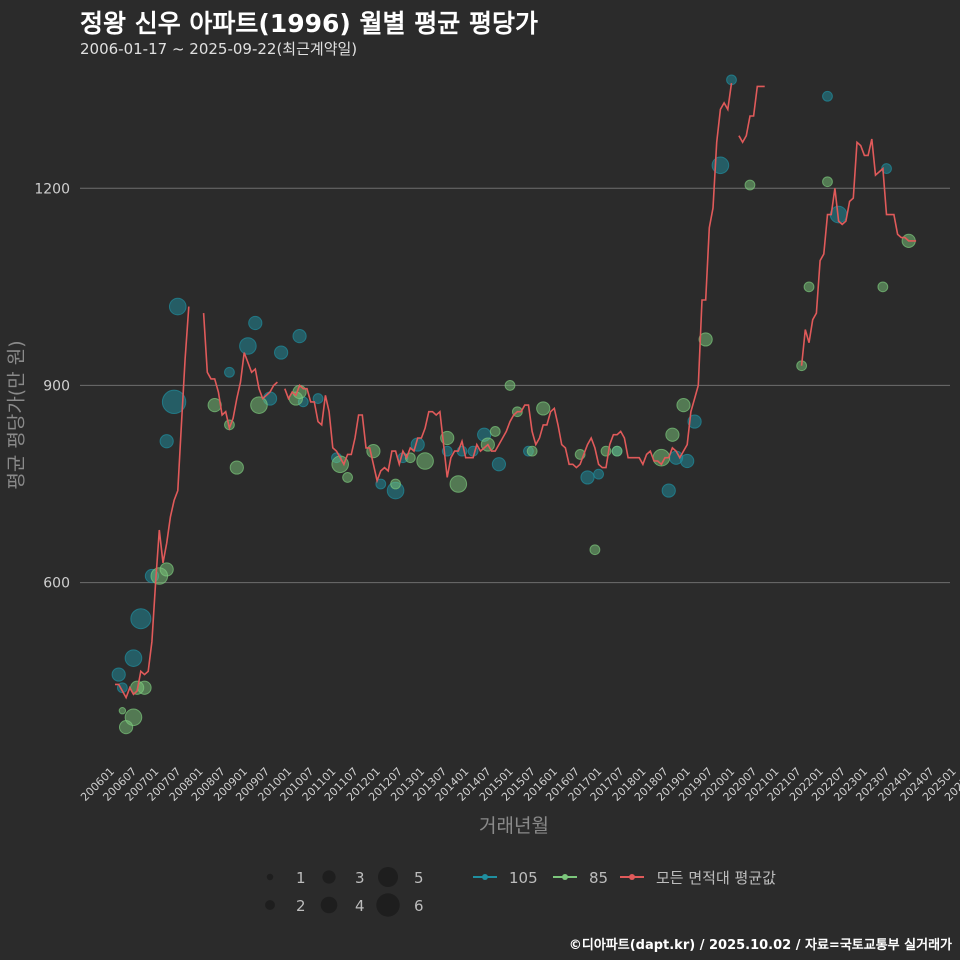 The width and height of the screenshot is (960, 960). Describe the element at coordinates (419, 906) in the screenshot. I see `legend-size-label: 6` at that location.